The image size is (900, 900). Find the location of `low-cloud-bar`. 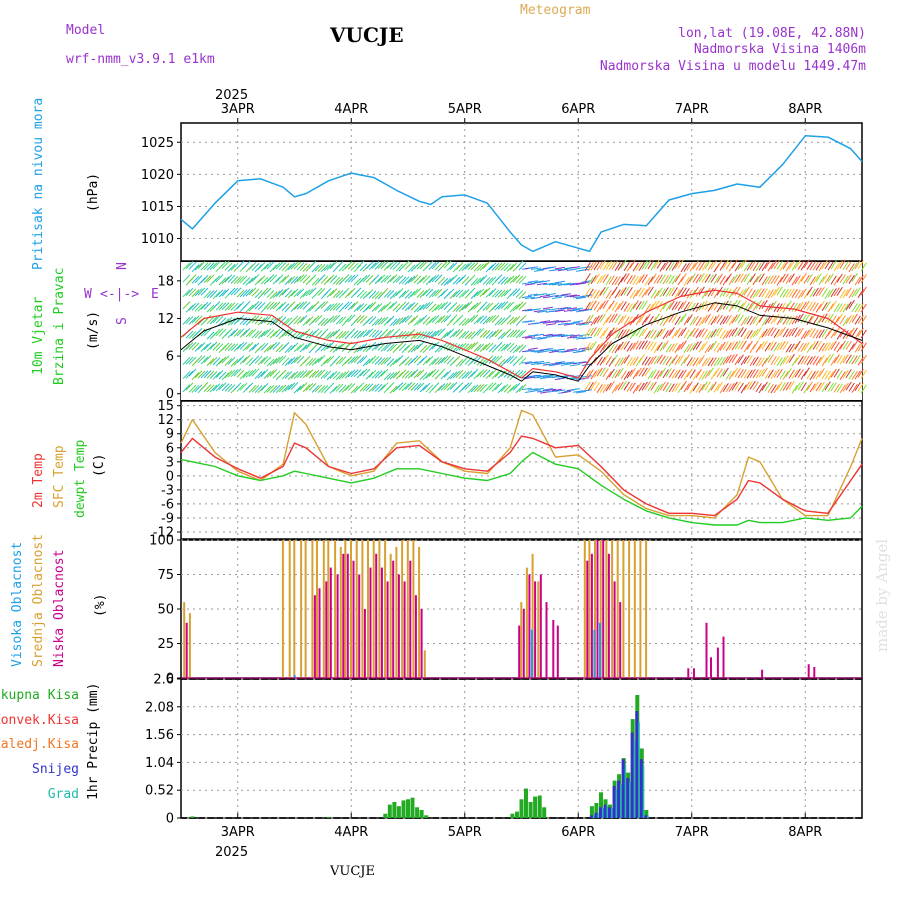

low-cloud-bar is located at coordinates (535, 629).